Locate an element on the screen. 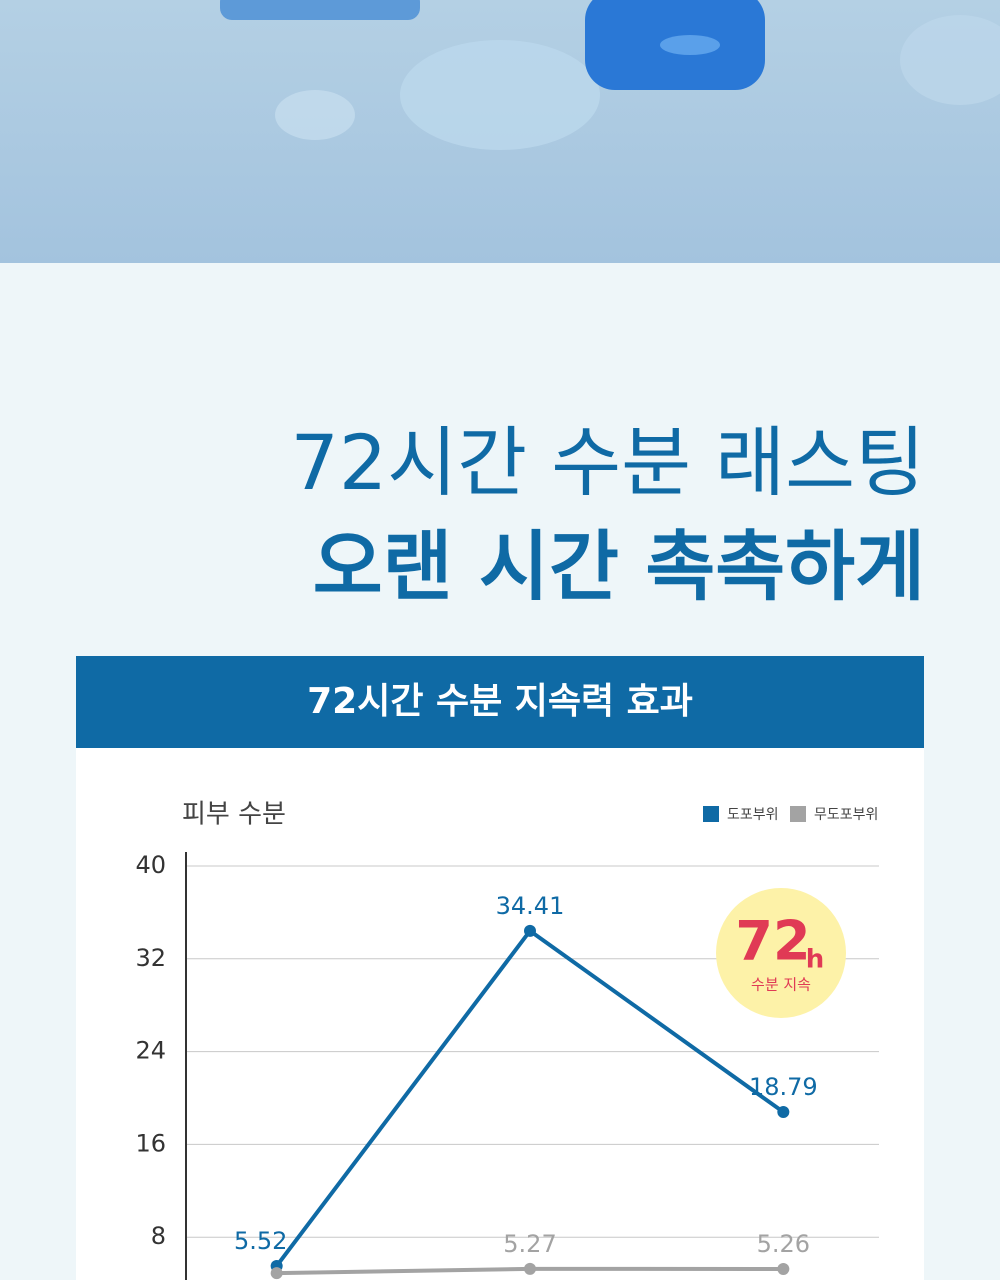 Image resolution: width=1000 pixels, height=1280 pixels. badge: 72 h 수분 지속 is located at coordinates (781, 953).